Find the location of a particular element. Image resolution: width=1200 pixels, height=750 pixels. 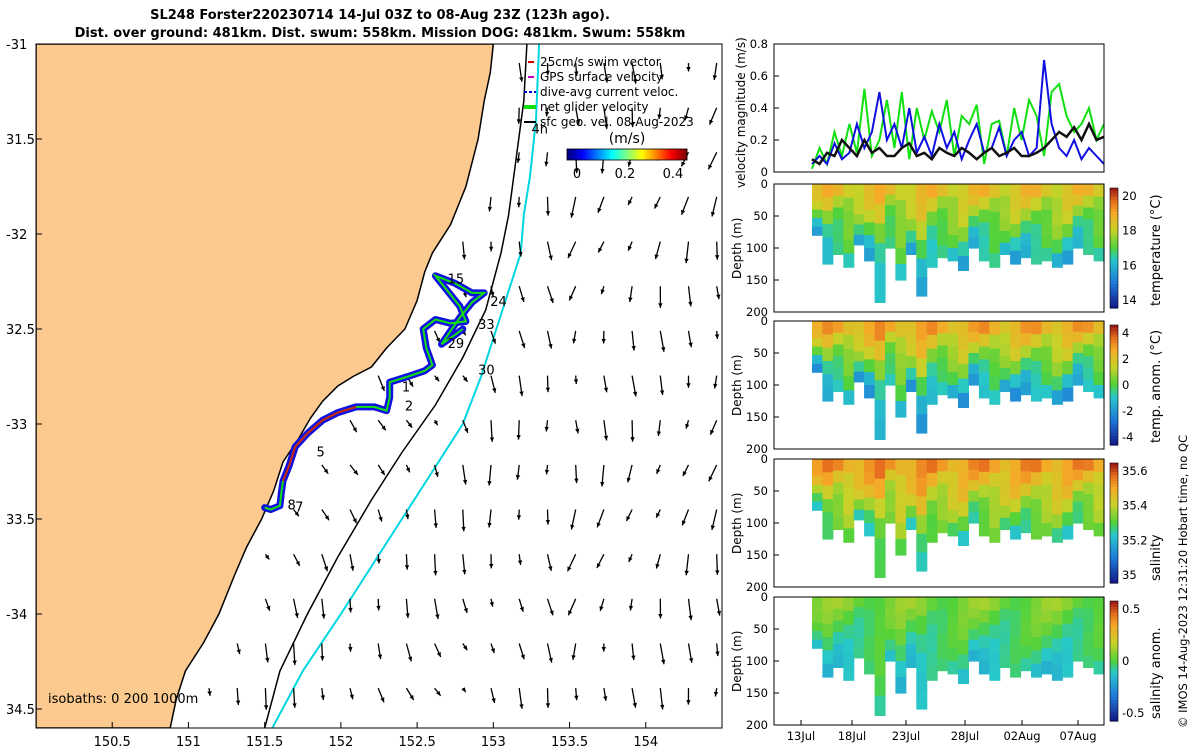

waypoint-label: 5 is located at coordinates (320, 452).